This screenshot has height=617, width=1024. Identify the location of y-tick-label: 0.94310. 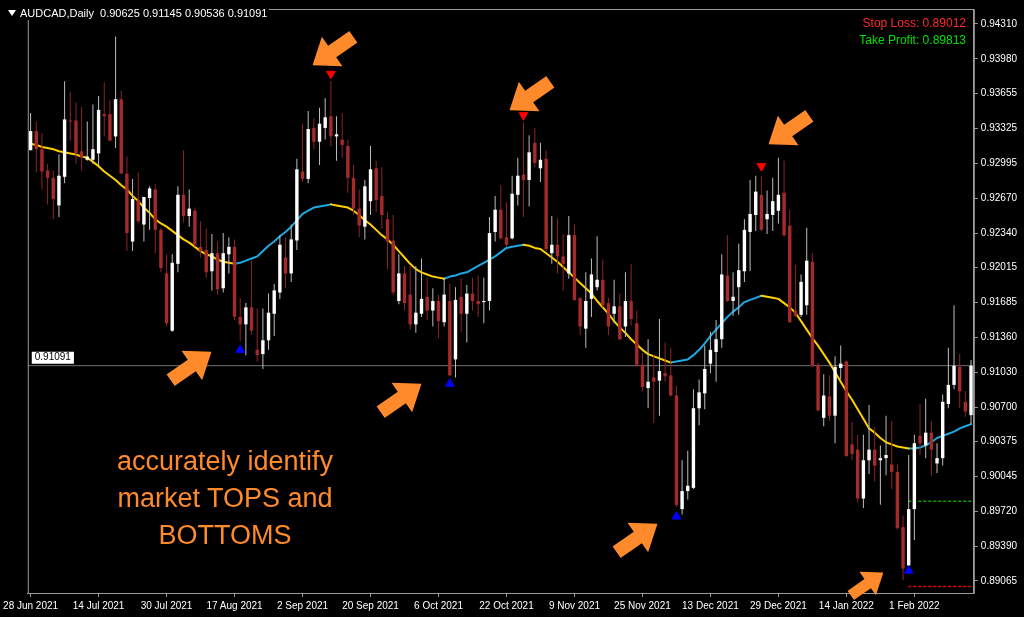
(999, 23).